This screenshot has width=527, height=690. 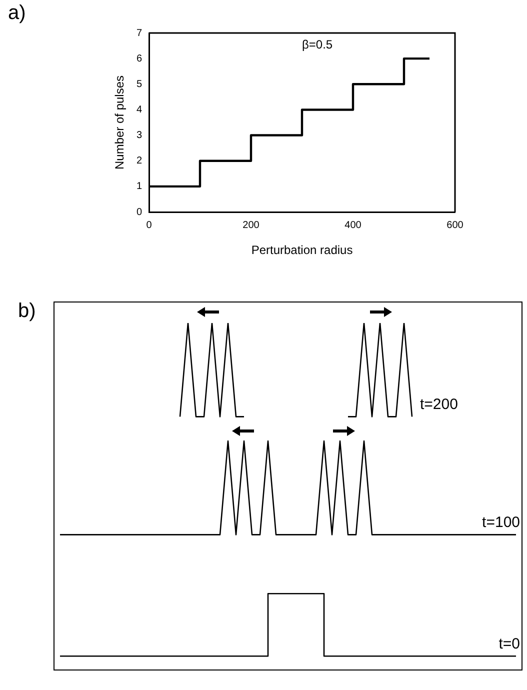 I want to click on y-tick-label: 2, so click(x=139, y=161).